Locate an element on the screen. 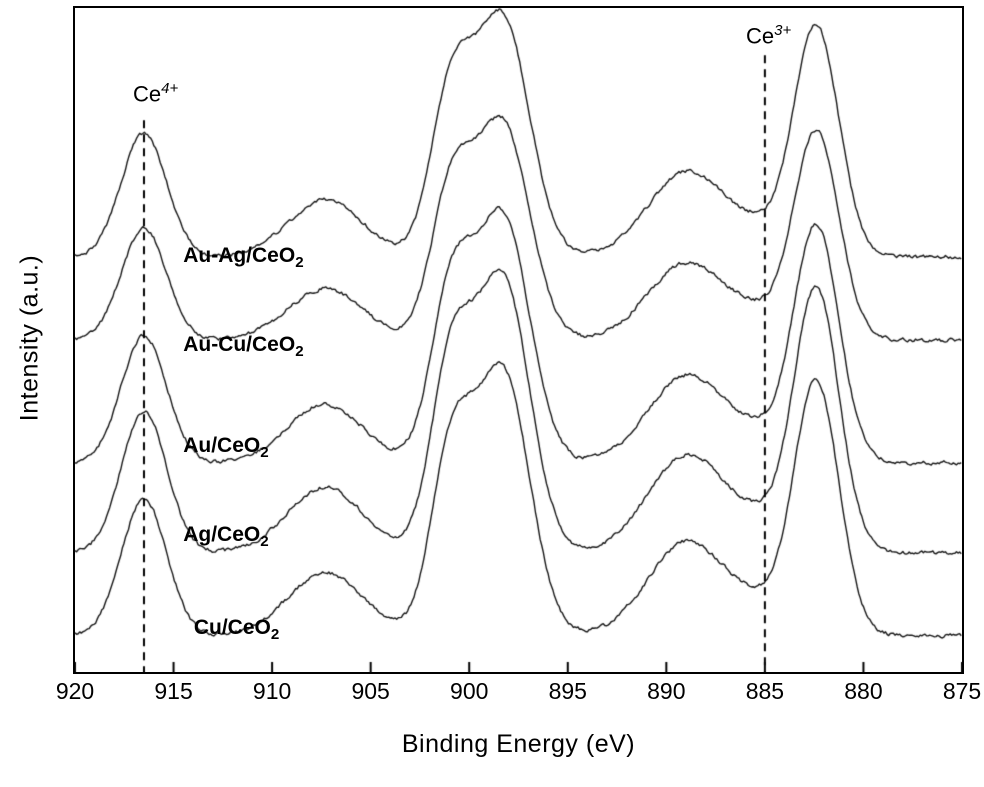  ce4-plus-label: Ce4+ is located at coordinates (155, 93).